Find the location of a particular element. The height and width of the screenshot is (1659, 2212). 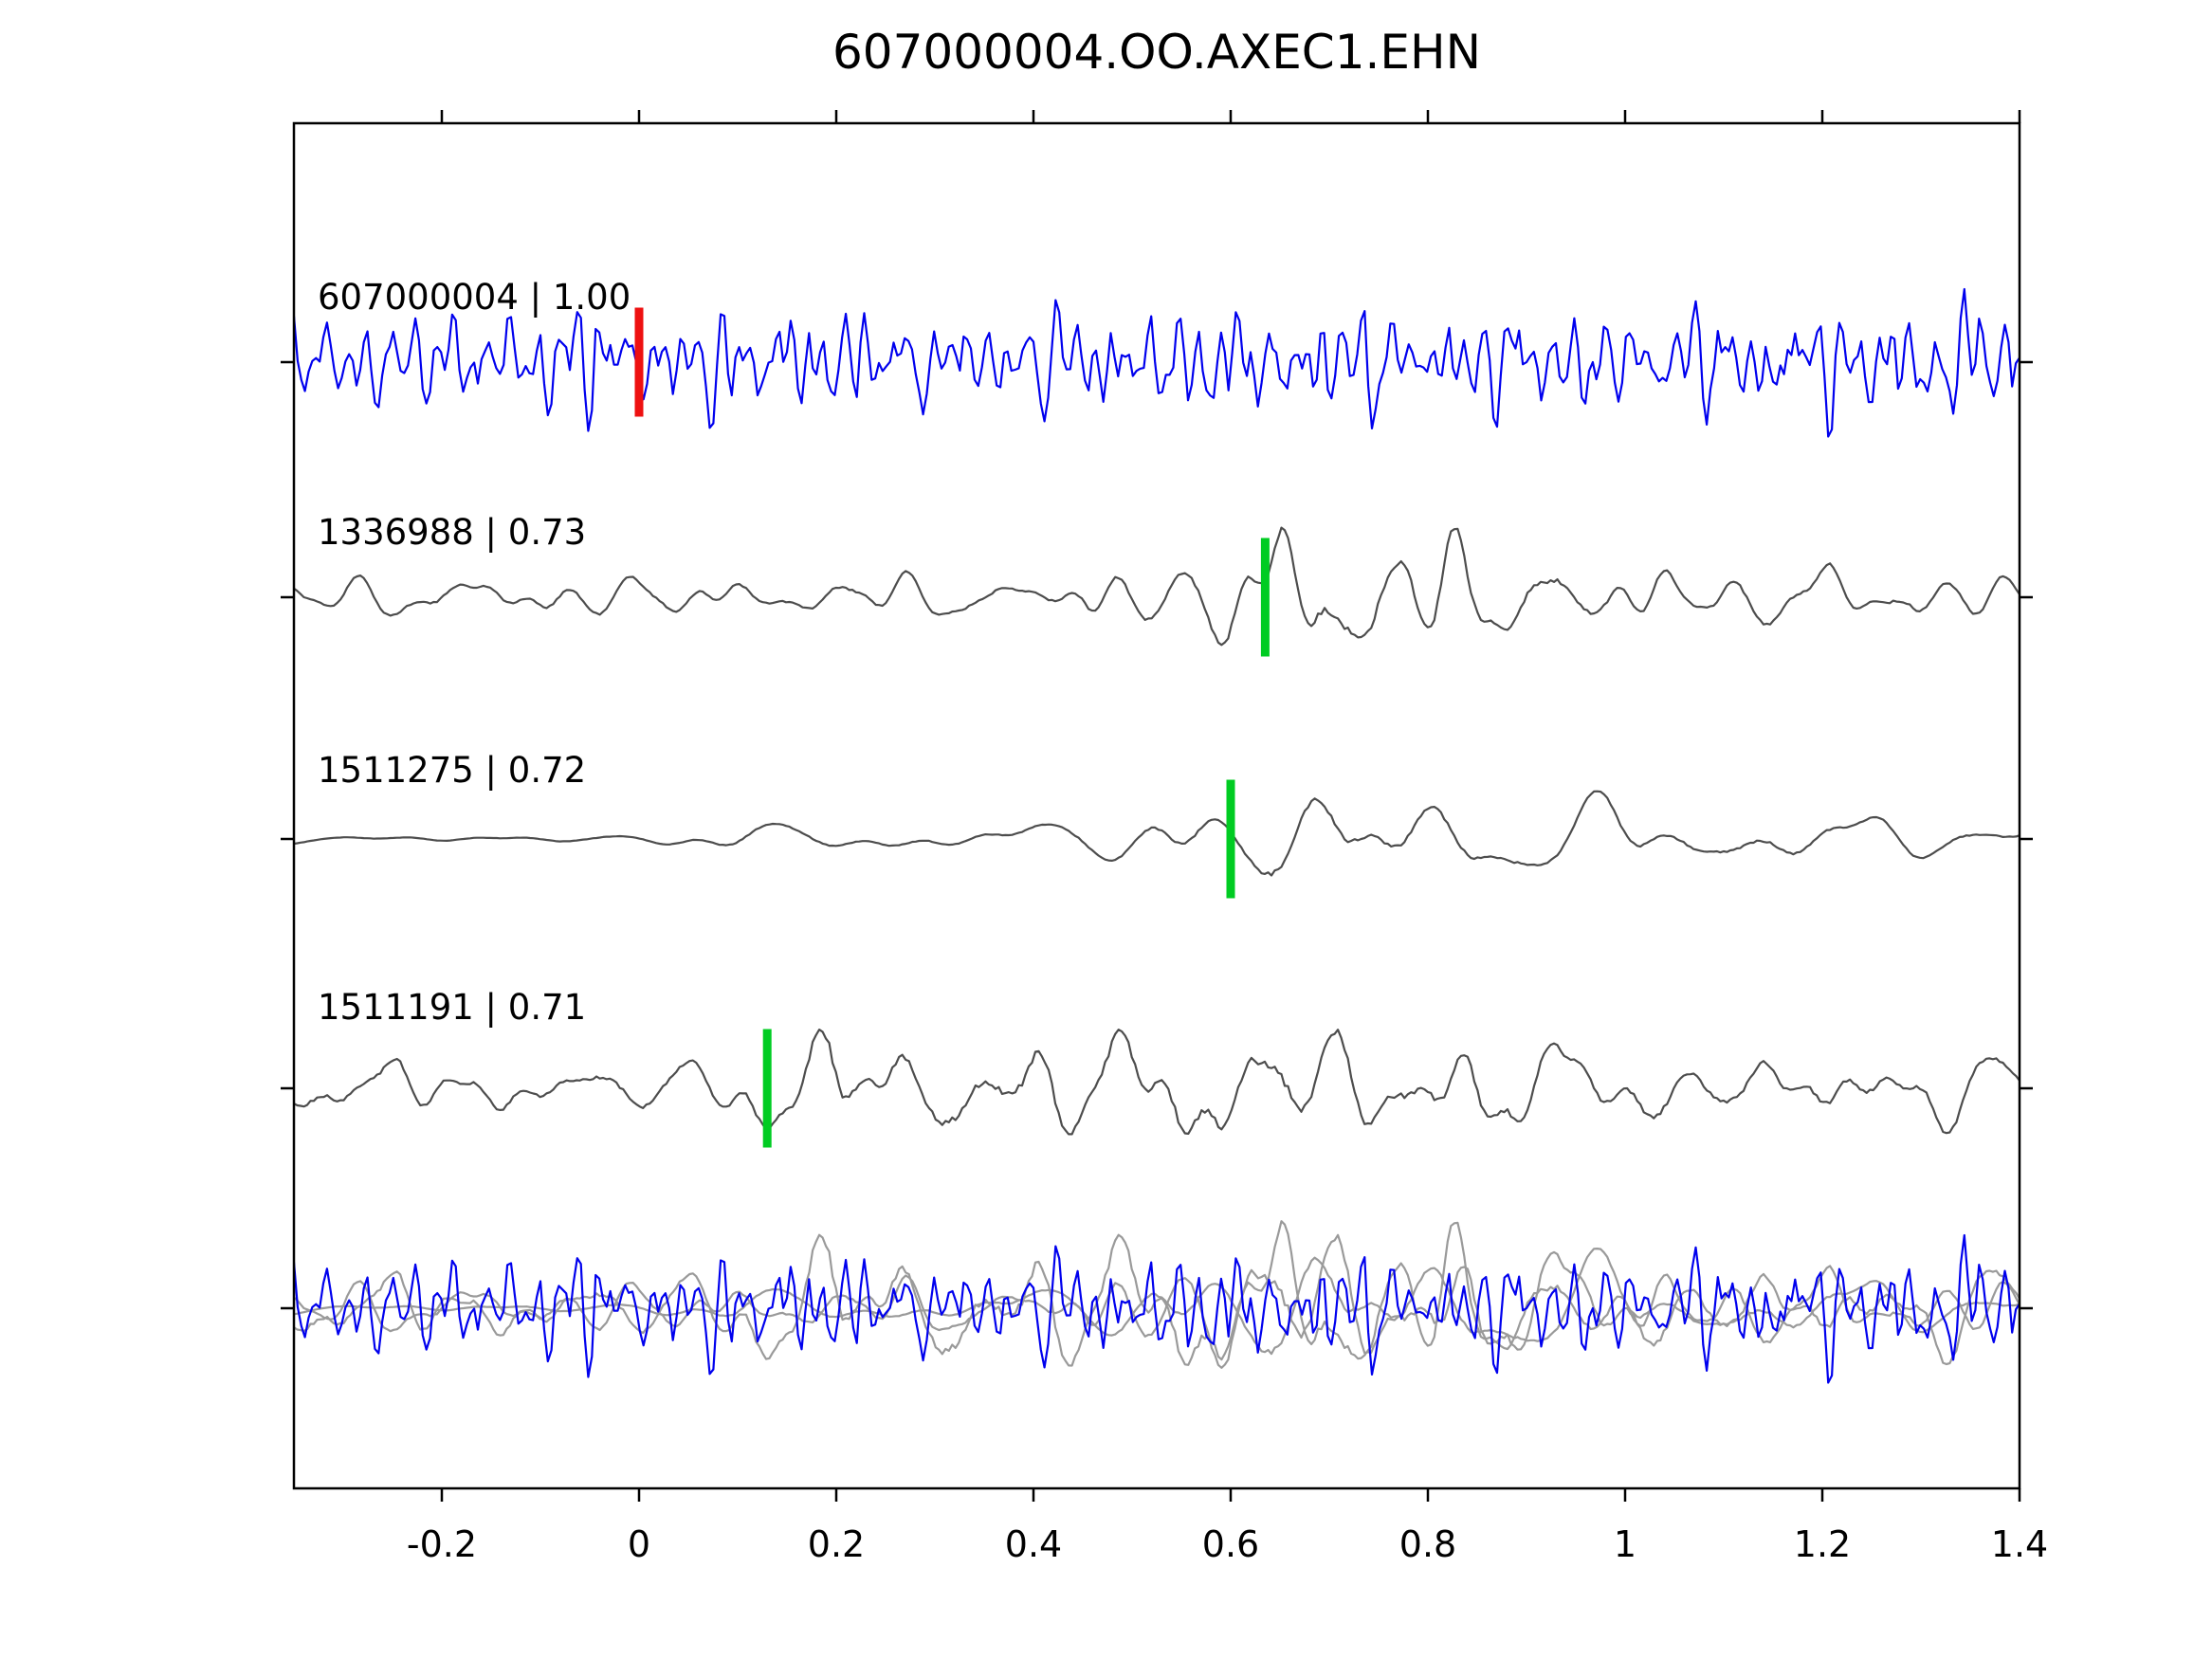

x-tick-label: 0 is located at coordinates (639, 1544).